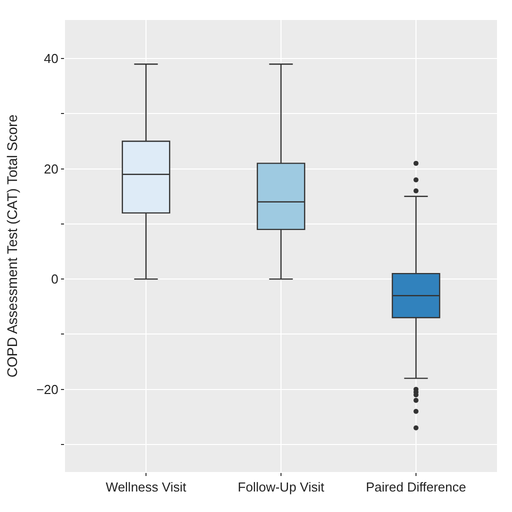 This screenshot has width=512, height=512. I want to click on y-tick-label: 20, so click(51, 168).